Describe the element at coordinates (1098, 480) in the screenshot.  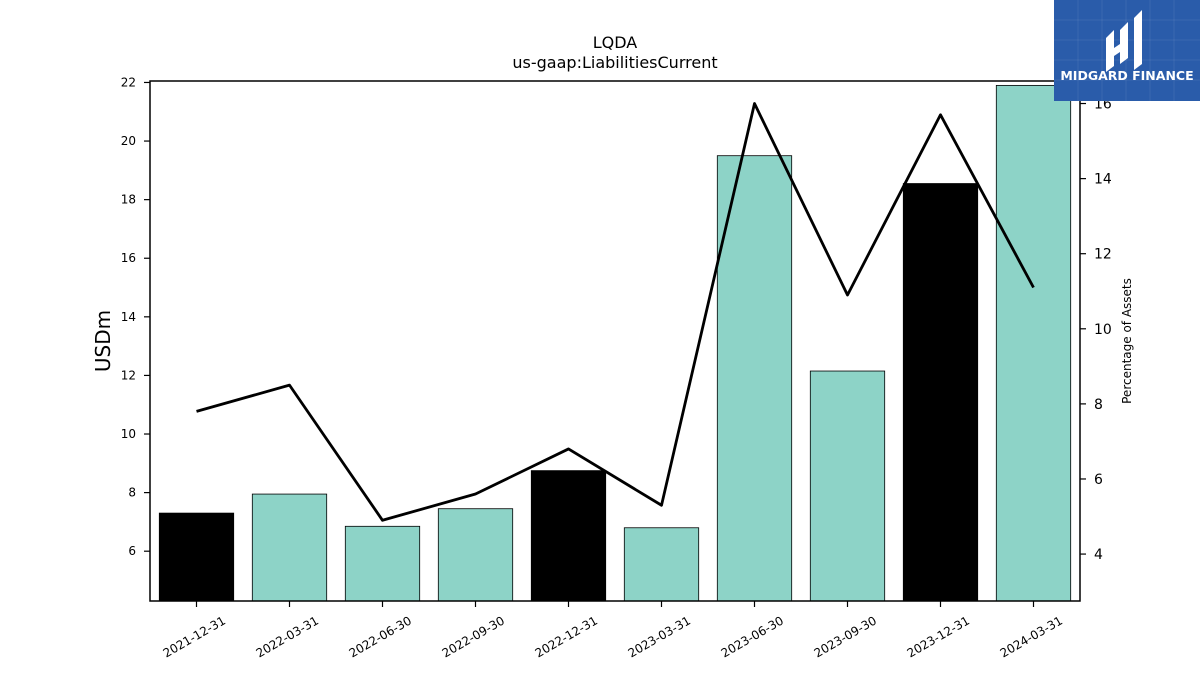
I see `y2-tick-label-6: 6` at that location.